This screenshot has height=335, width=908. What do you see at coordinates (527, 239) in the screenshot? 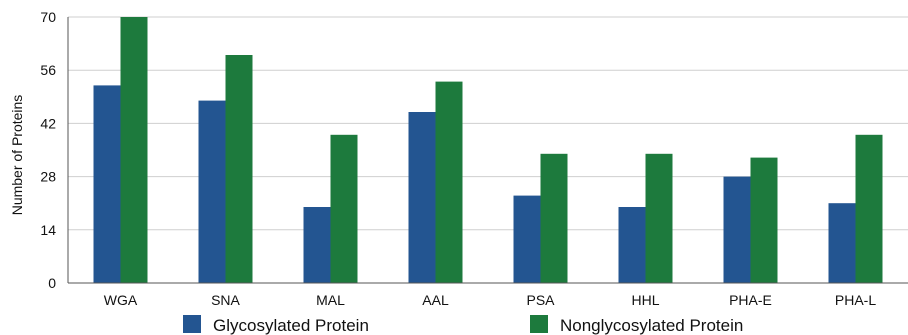
I see `bar-glycosylated-psa` at bounding box center [527, 239].